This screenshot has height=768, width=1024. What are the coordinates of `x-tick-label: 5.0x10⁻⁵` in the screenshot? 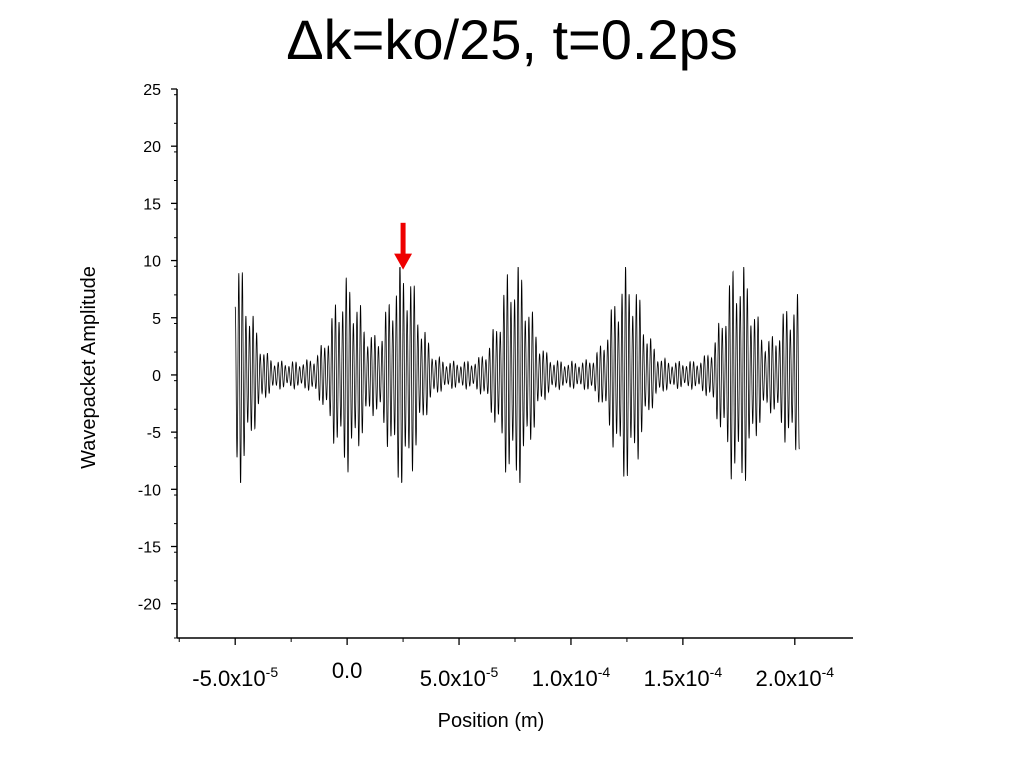 It's located at (459, 677).